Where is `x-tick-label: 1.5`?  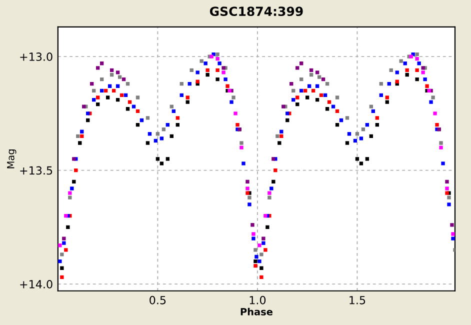 x-tick-label: 1.5 is located at coordinates (358, 300).